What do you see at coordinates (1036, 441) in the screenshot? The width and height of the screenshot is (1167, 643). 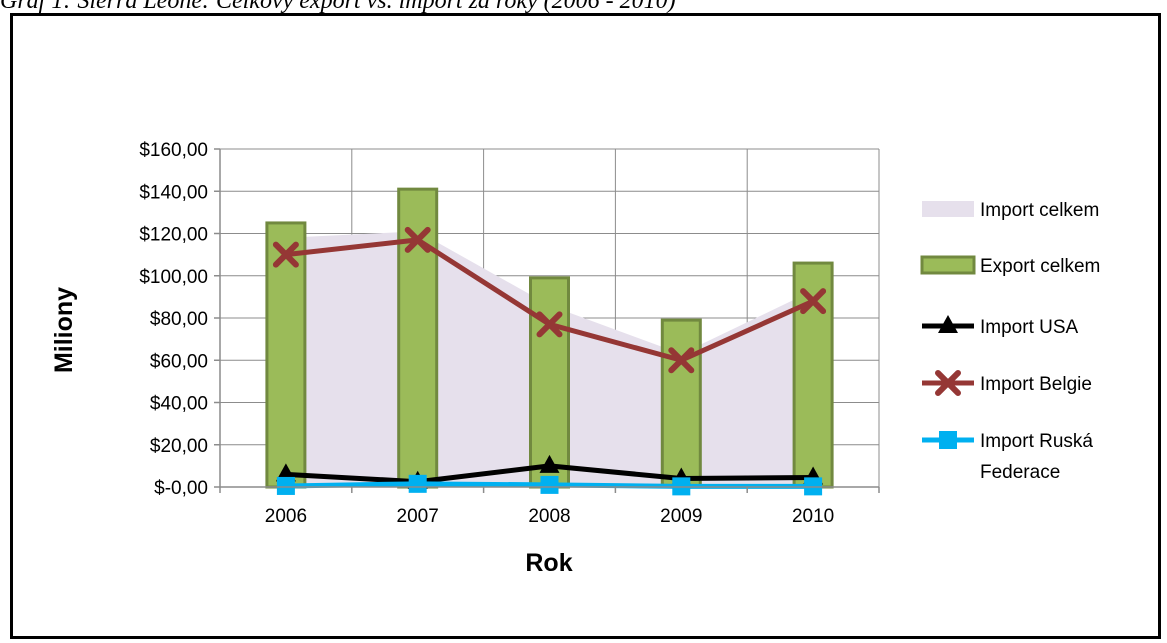 I see `legend-label: Import Ruská` at bounding box center [1036, 441].